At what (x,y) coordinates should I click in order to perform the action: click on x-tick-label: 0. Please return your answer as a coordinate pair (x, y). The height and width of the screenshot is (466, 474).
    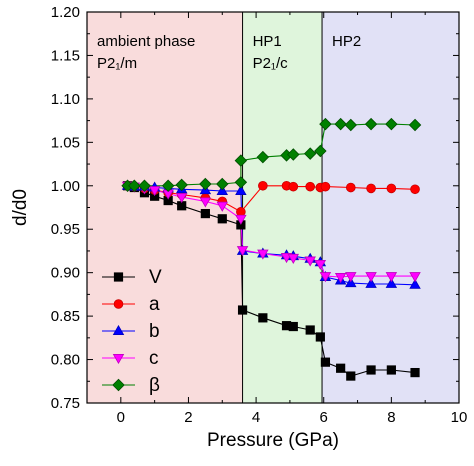
    Looking at the image, I should click on (121, 417).